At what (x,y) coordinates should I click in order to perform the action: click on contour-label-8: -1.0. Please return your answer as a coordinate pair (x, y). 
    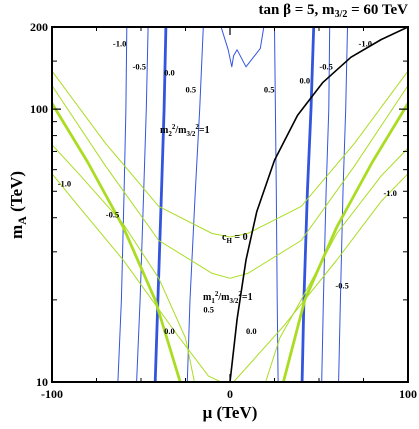
    Looking at the image, I should click on (64, 184).